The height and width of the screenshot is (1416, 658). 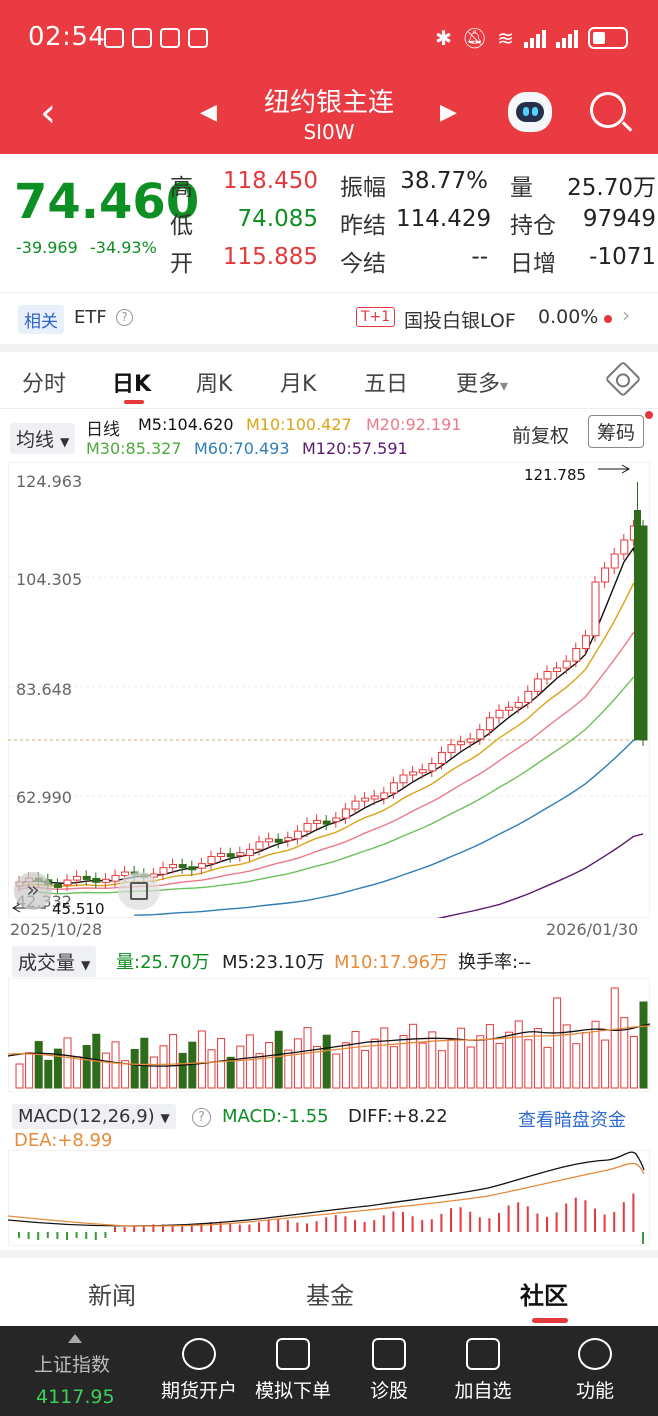 What do you see at coordinates (608, 319) in the screenshot?
I see `status-dot` at bounding box center [608, 319].